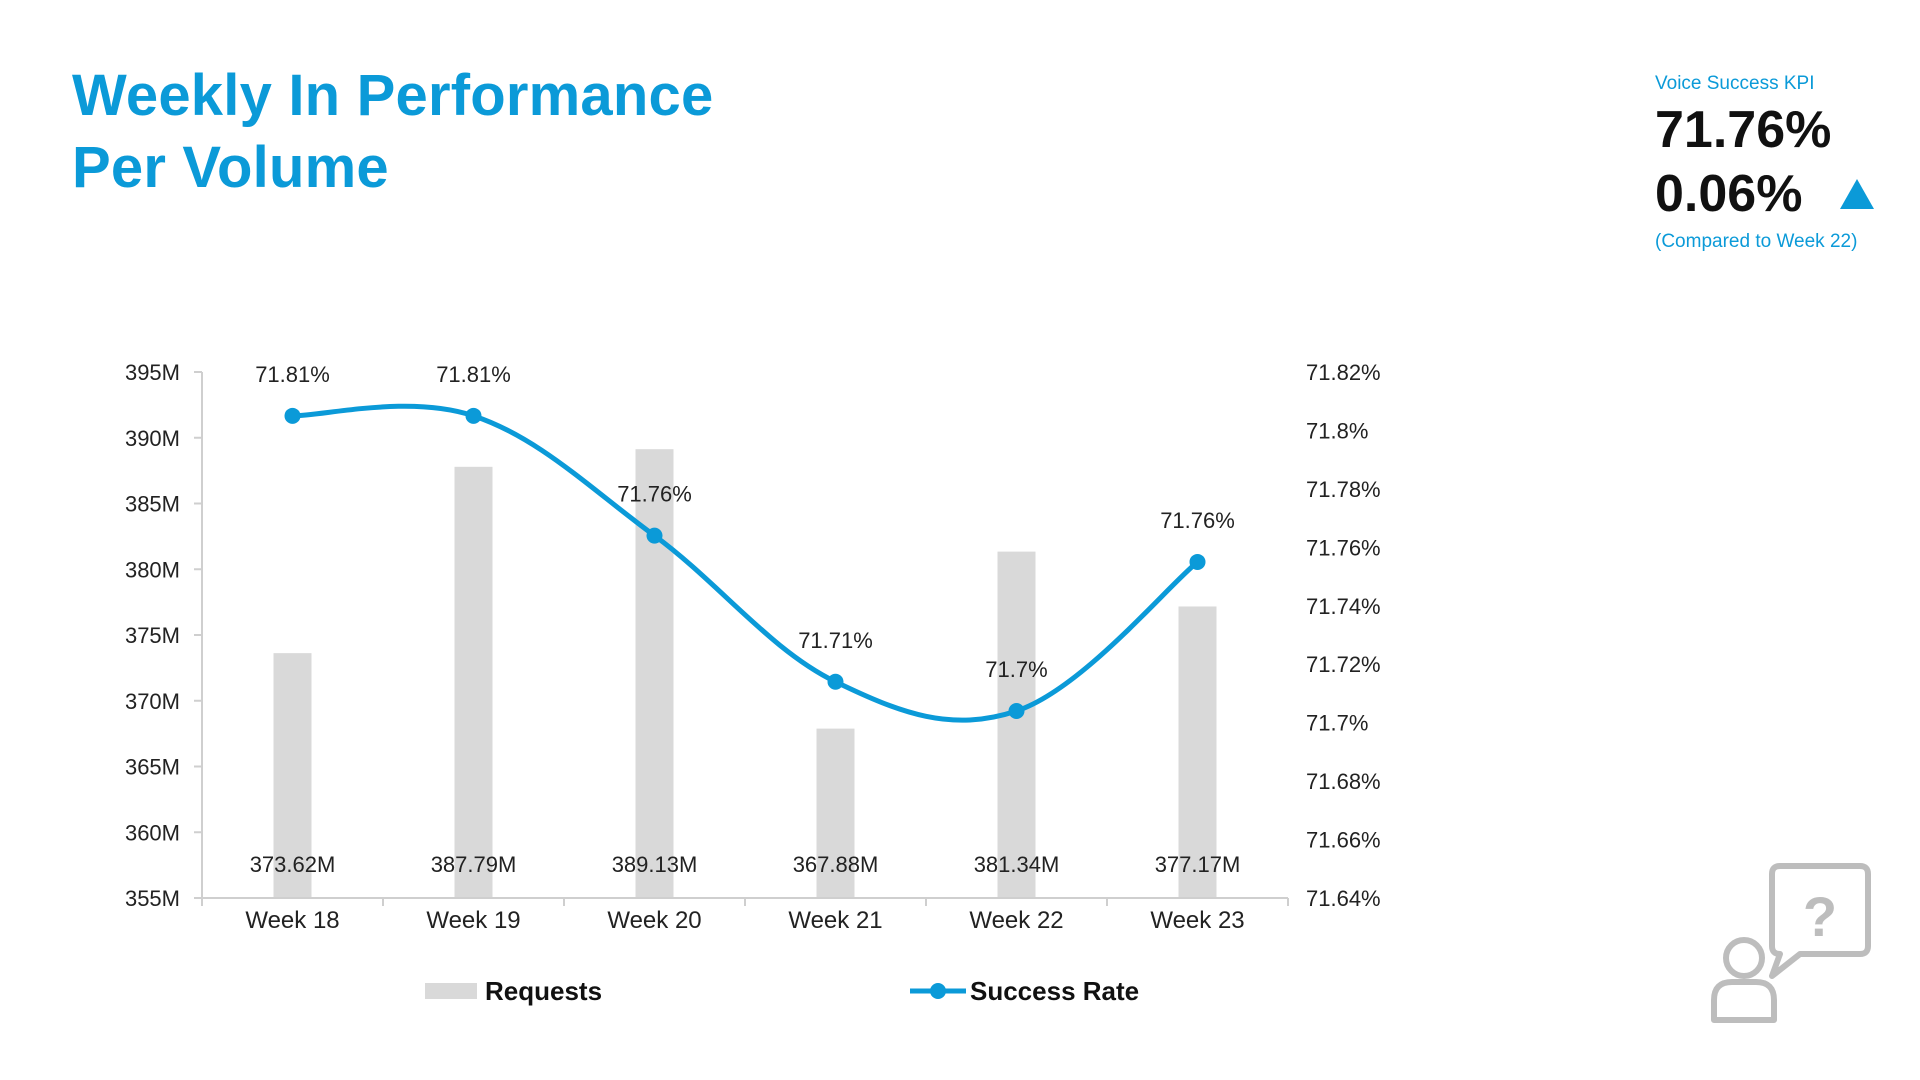 This screenshot has height=1080, width=1920. Describe the element at coordinates (1343, 781) in the screenshot. I see `right-tick-label: 71.68%` at that location.